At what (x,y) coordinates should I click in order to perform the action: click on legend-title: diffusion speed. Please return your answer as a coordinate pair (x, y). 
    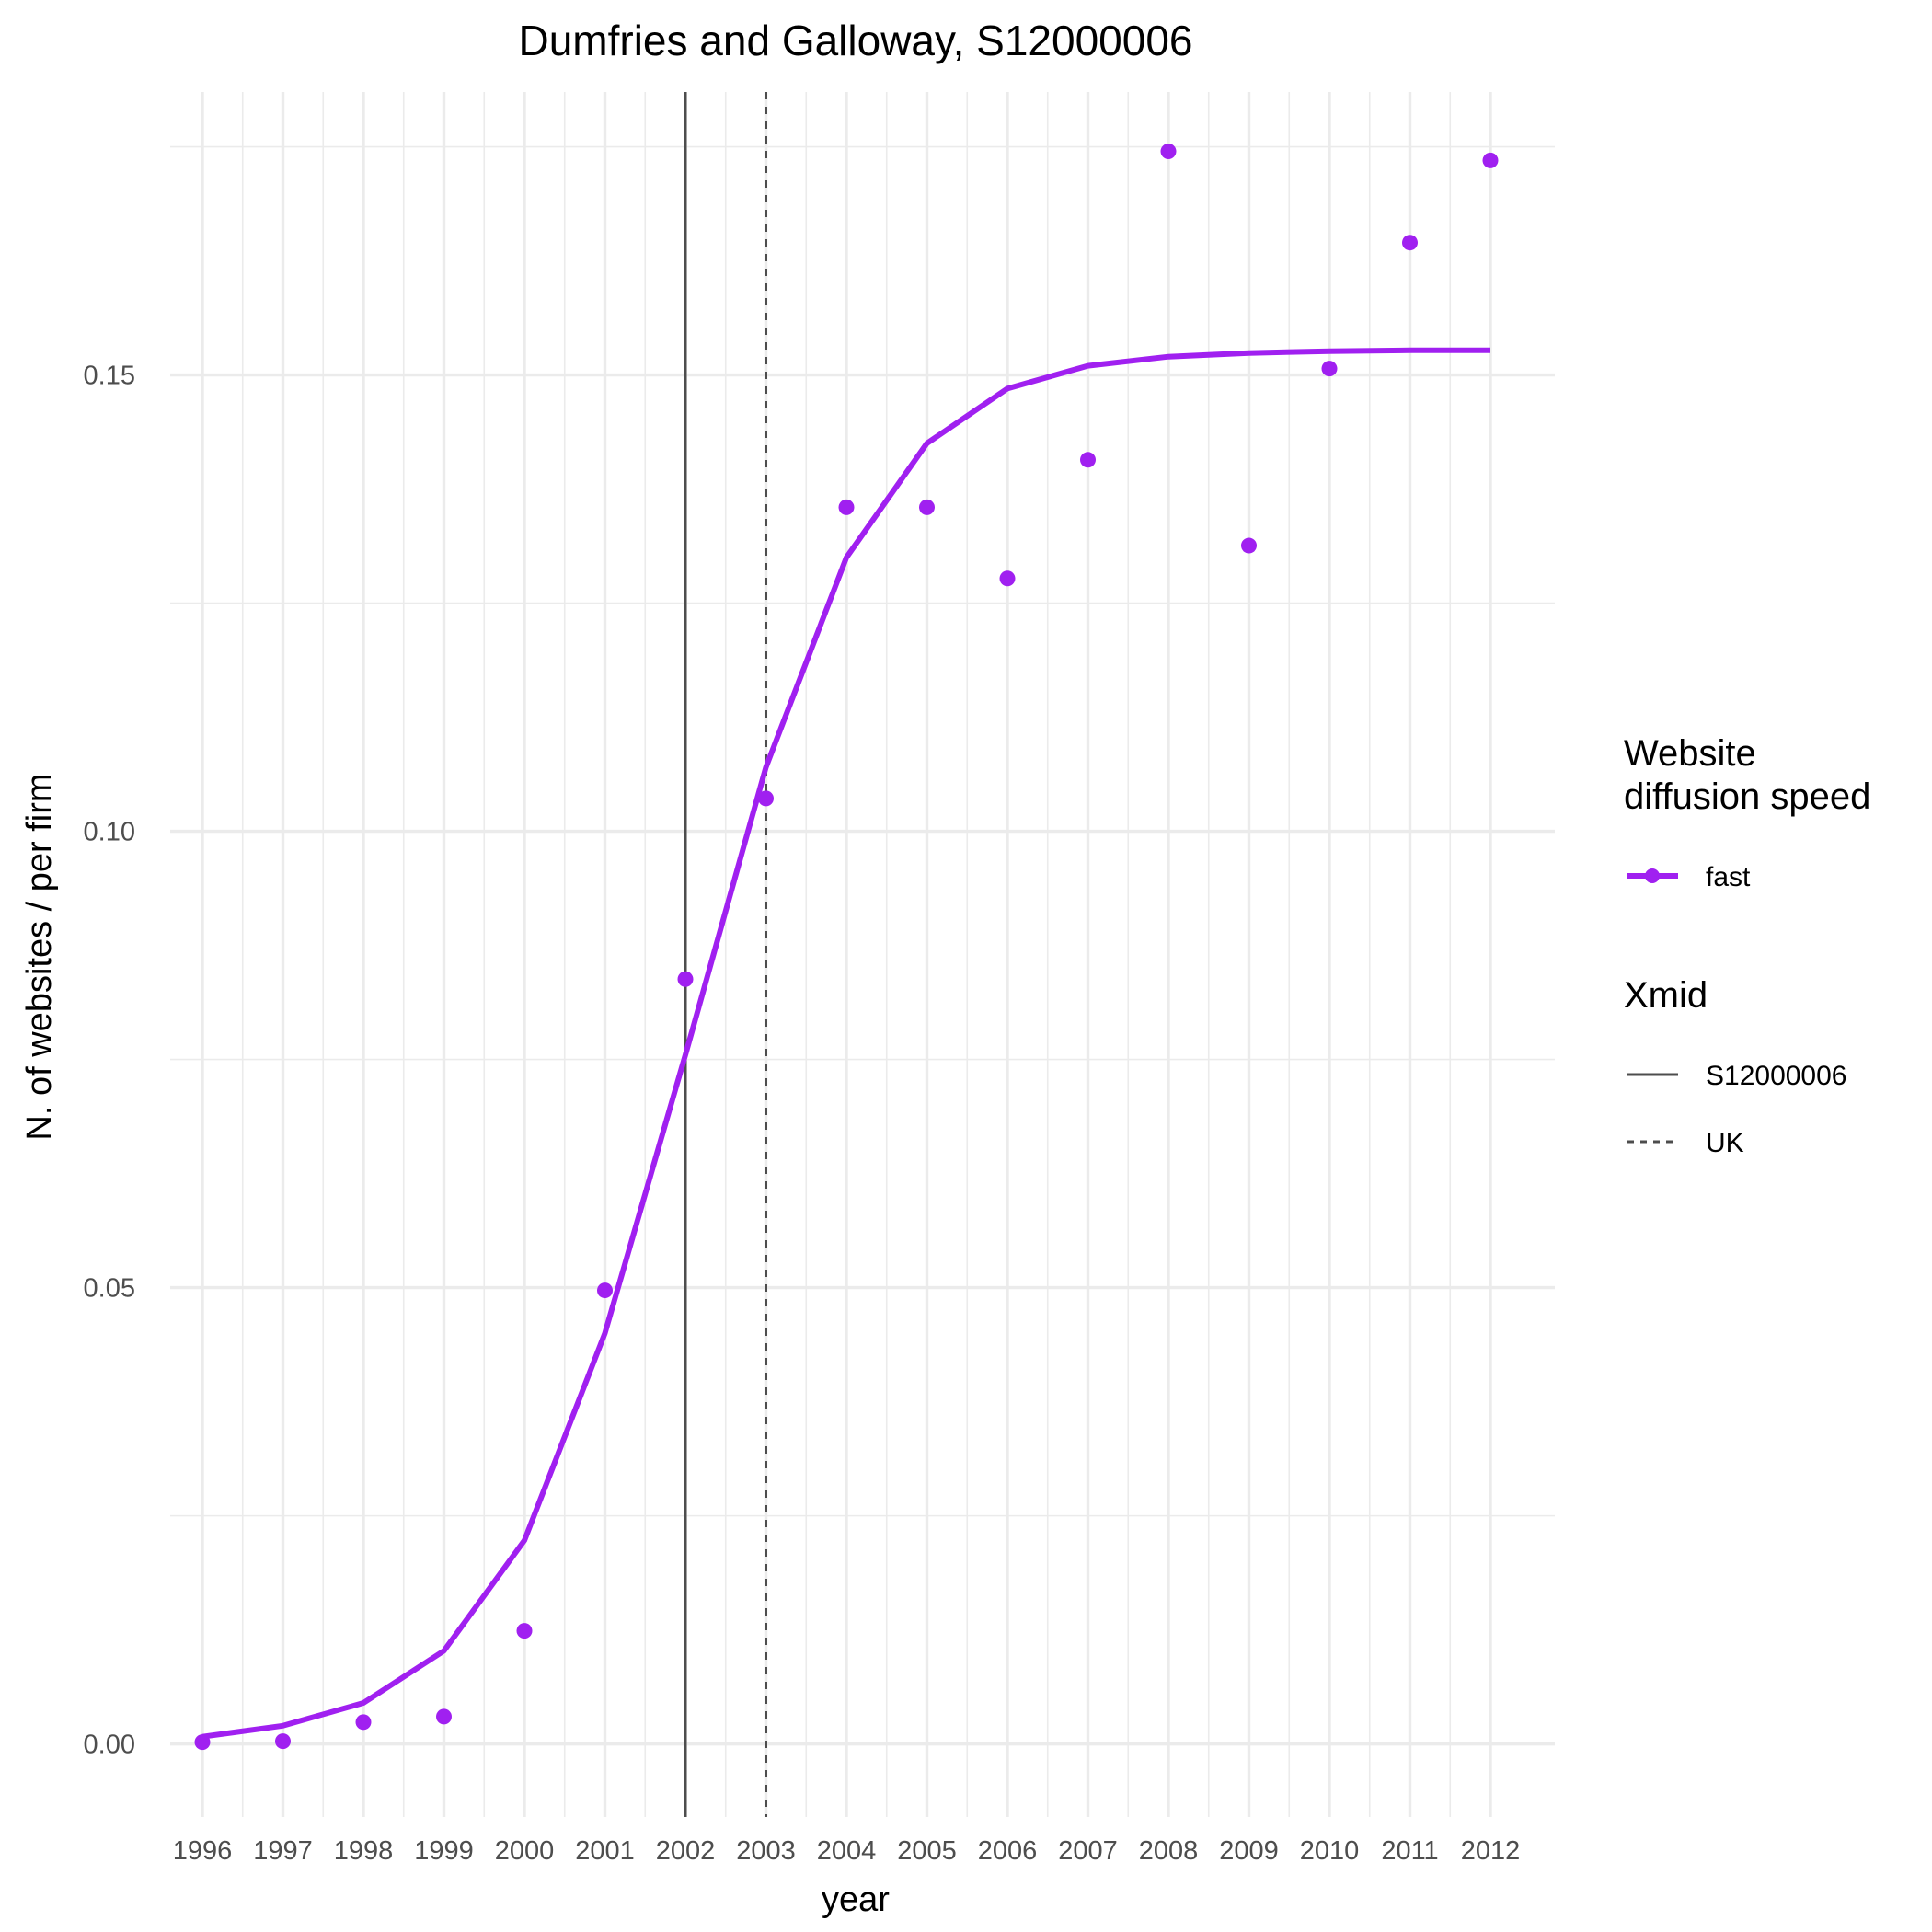
    Looking at the image, I should click on (1747, 796).